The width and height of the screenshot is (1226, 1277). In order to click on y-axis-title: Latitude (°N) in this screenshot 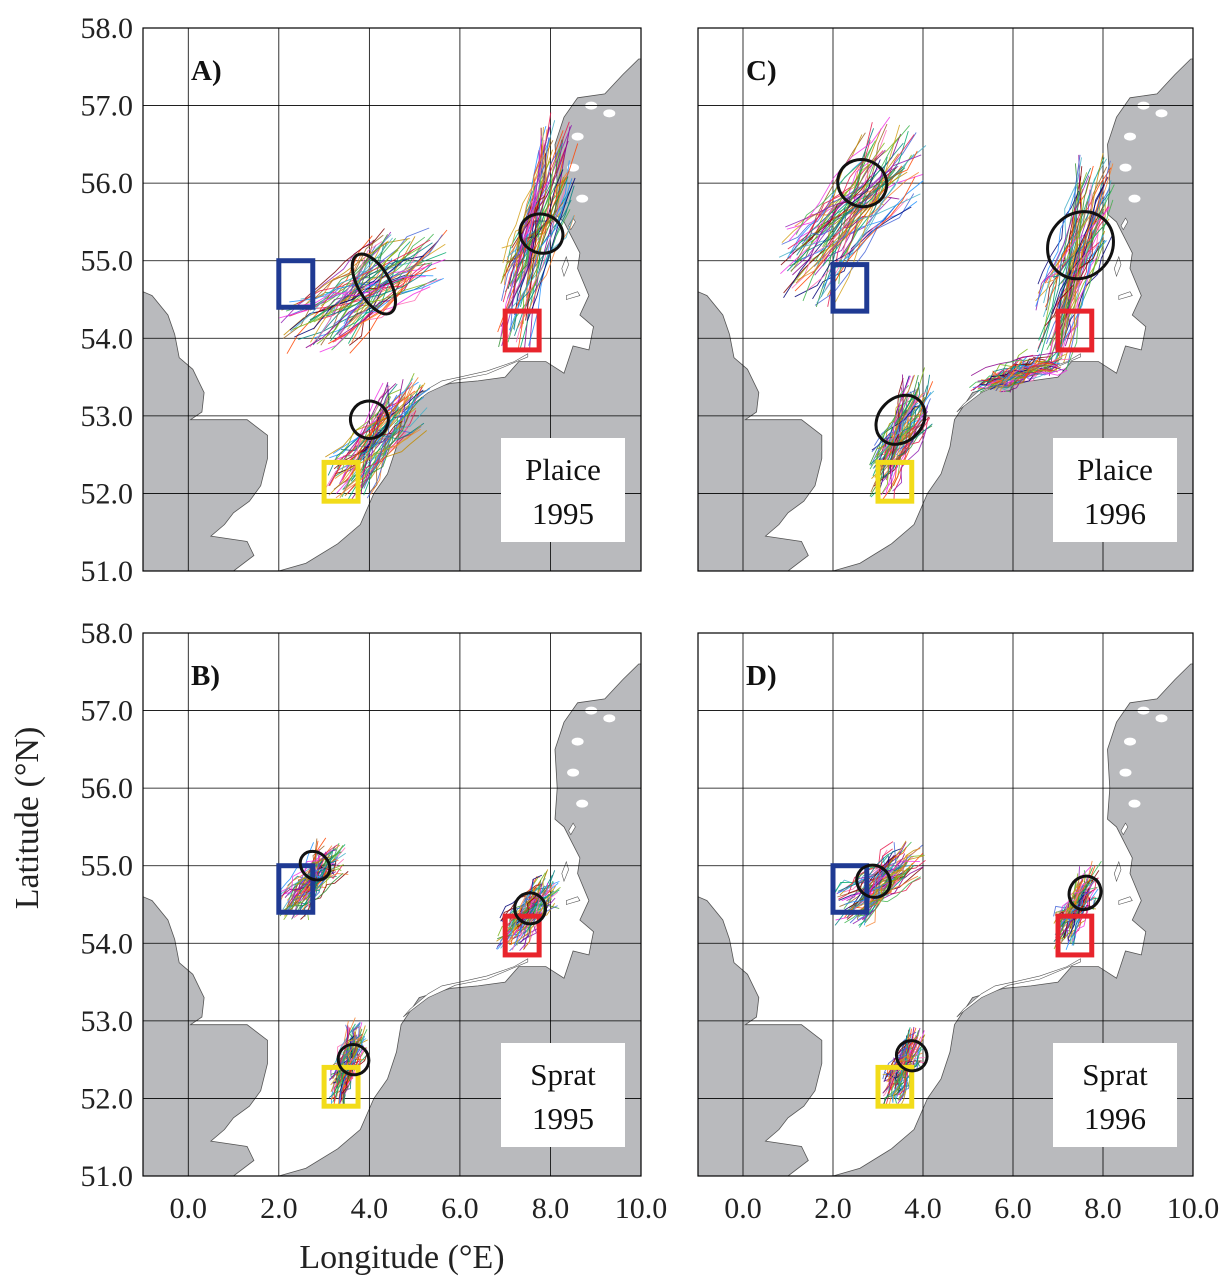, I will do `click(27, 818)`.